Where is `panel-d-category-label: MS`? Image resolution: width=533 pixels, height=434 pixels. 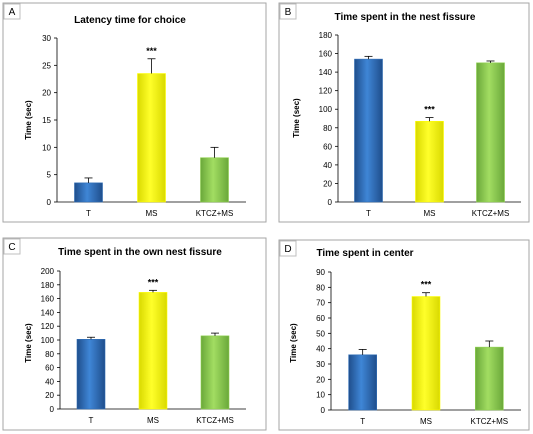 panel-d-category-label: MS is located at coordinates (426, 421).